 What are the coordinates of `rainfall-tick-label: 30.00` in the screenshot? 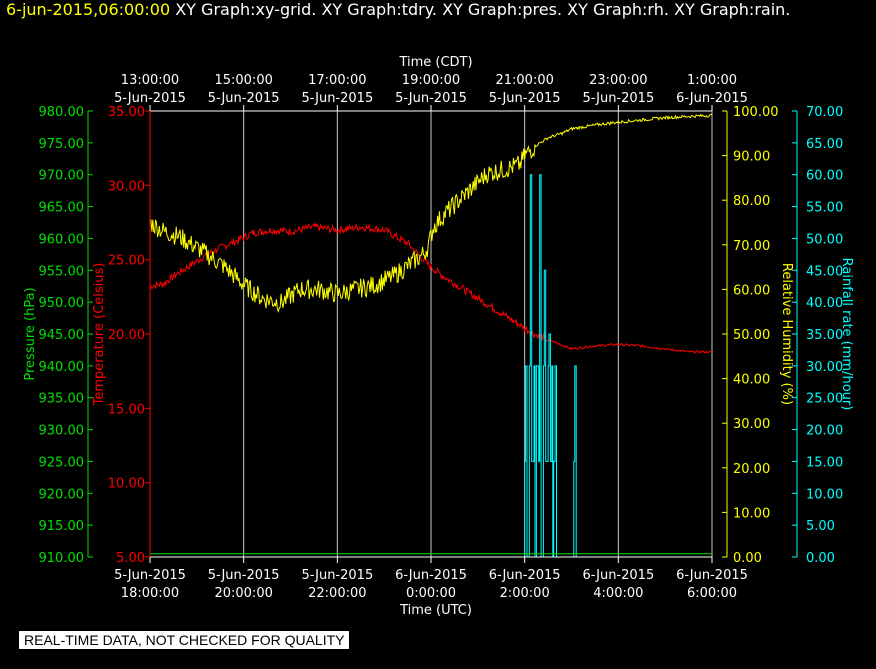 It's located at (824, 367).